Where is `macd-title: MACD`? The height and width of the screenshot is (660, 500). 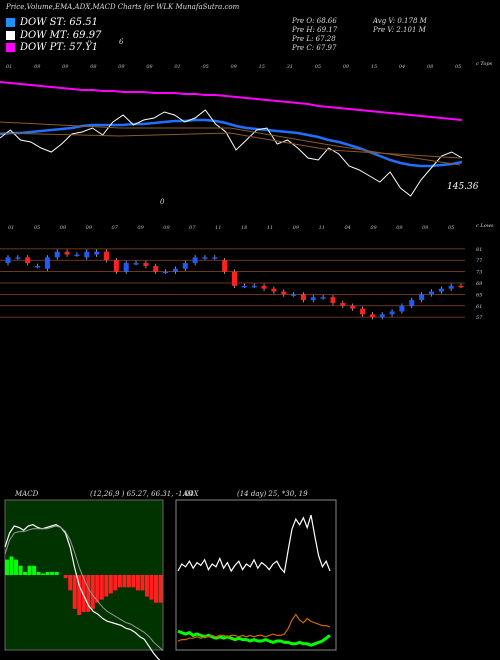 macd-title: MACD is located at coordinates (27, 494).